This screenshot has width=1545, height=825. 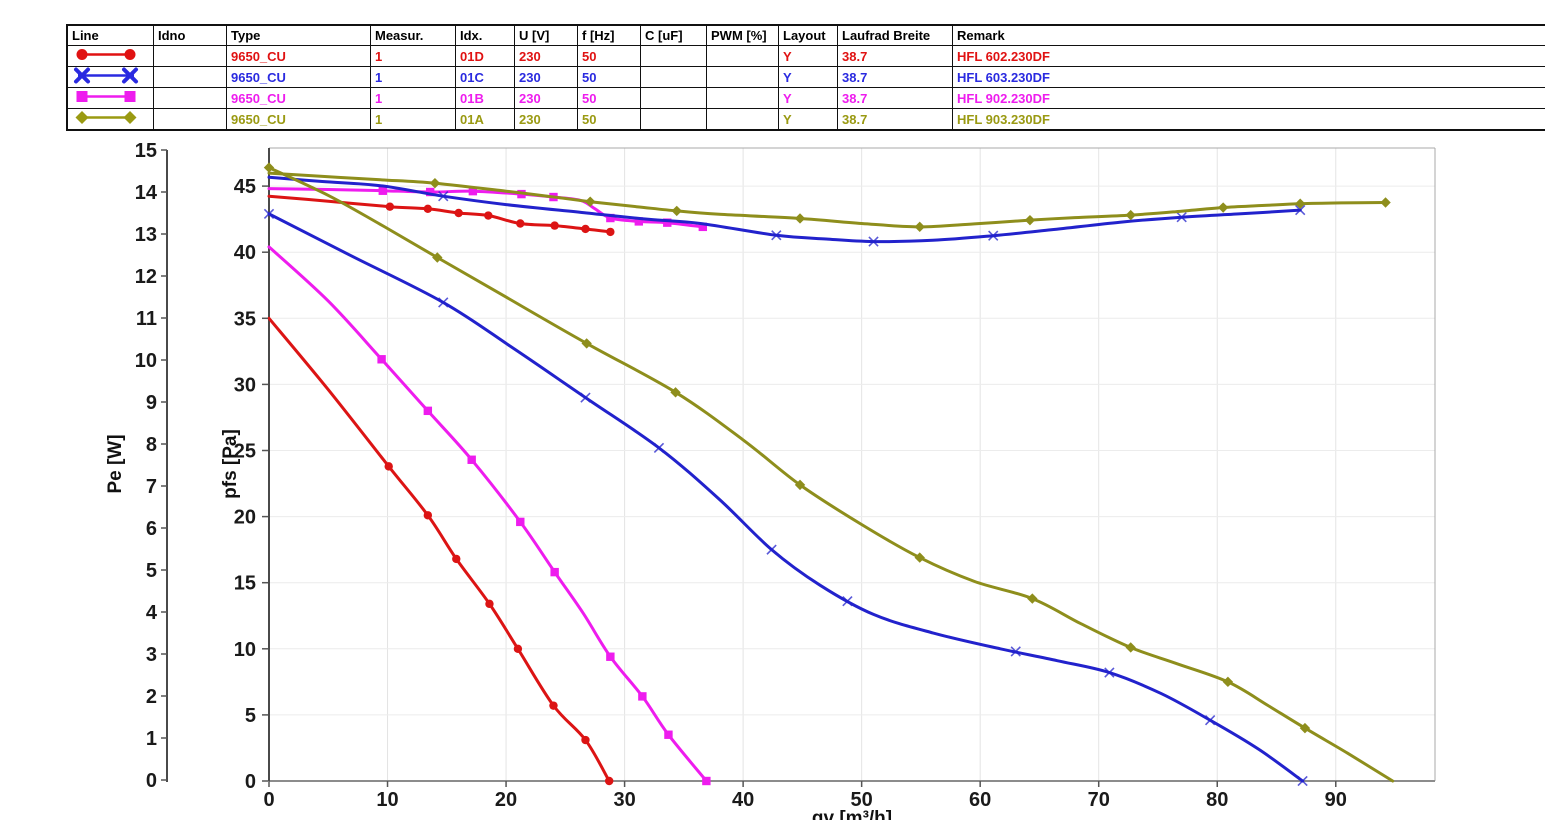 I want to click on pe-tick-label: 5, so click(x=151, y=571).